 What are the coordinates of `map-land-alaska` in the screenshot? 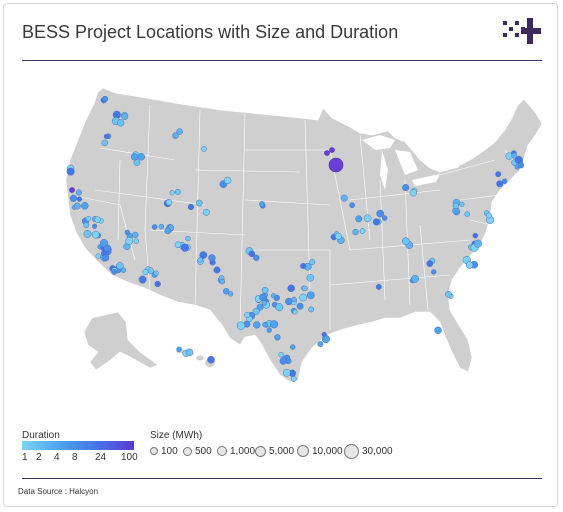 It's located at (121, 341).